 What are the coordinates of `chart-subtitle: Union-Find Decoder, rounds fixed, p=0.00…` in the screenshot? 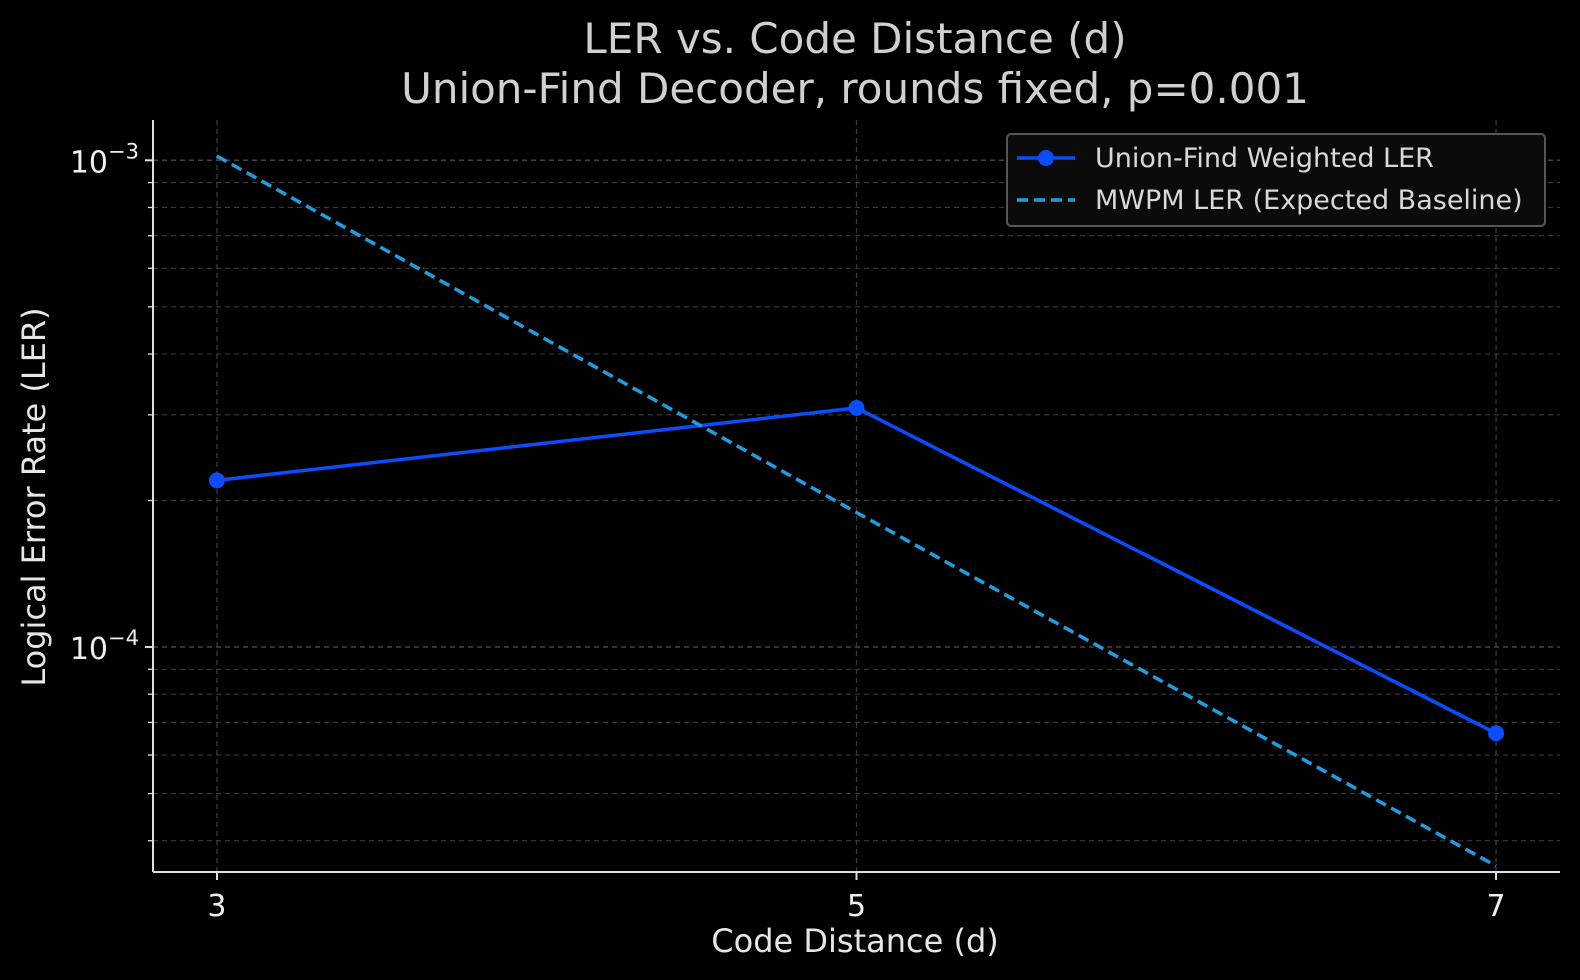 It's located at (855, 88).